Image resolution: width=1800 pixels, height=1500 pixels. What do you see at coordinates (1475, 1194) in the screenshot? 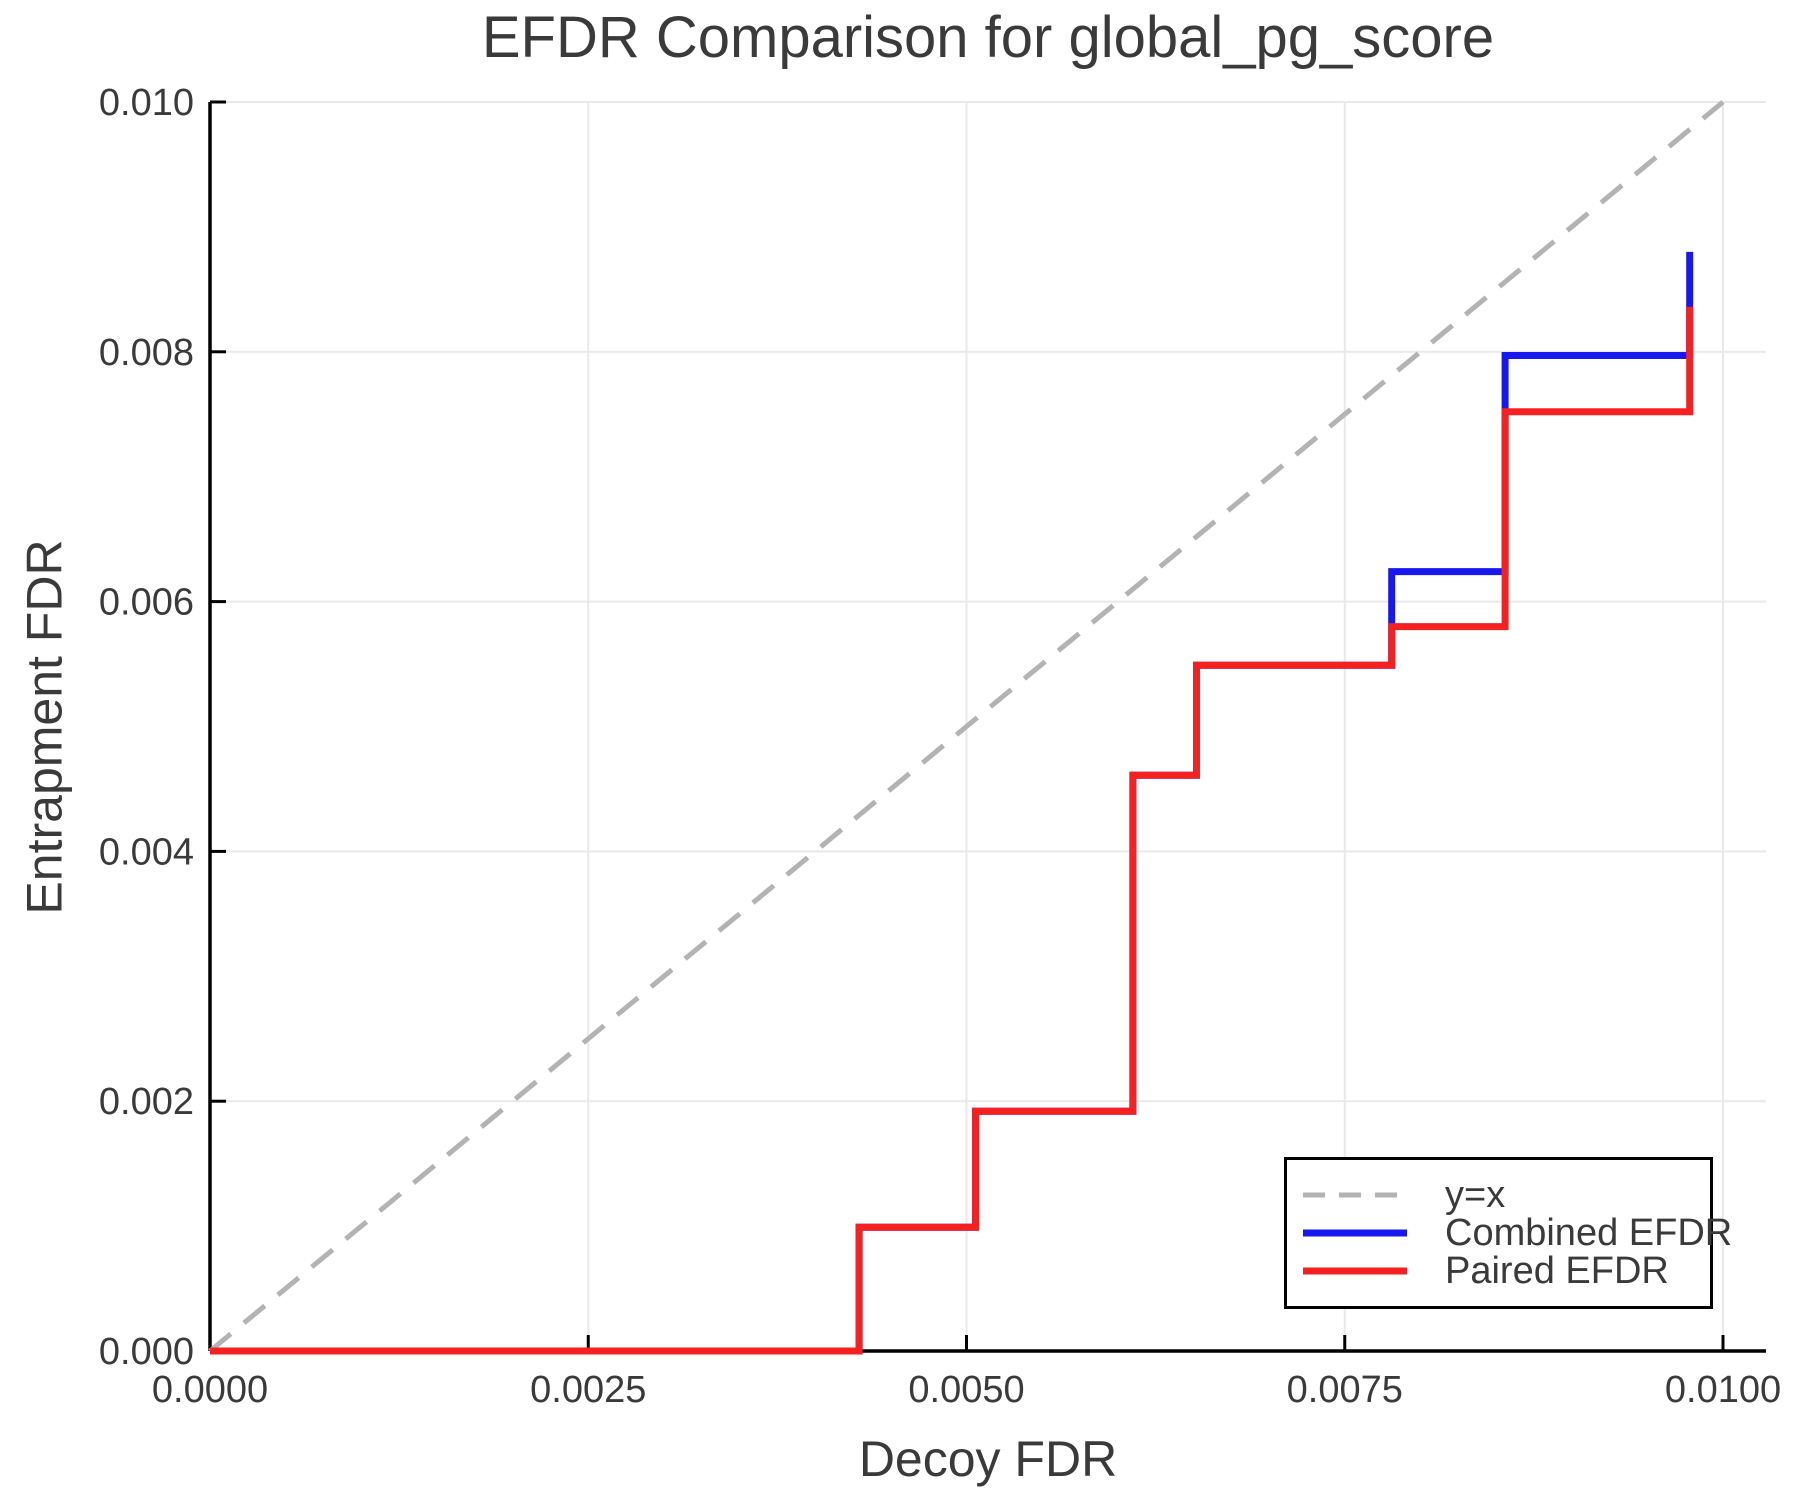
I see `legend-label-yx: y=x` at bounding box center [1475, 1194].